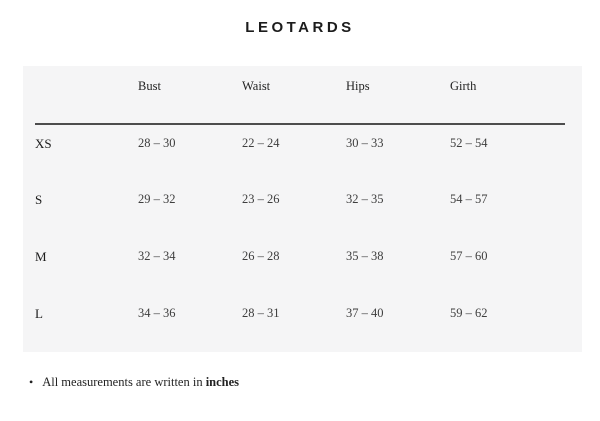 This screenshot has height=421, width=600. Describe the element at coordinates (41, 256) in the screenshot. I see `size-label: M` at that location.